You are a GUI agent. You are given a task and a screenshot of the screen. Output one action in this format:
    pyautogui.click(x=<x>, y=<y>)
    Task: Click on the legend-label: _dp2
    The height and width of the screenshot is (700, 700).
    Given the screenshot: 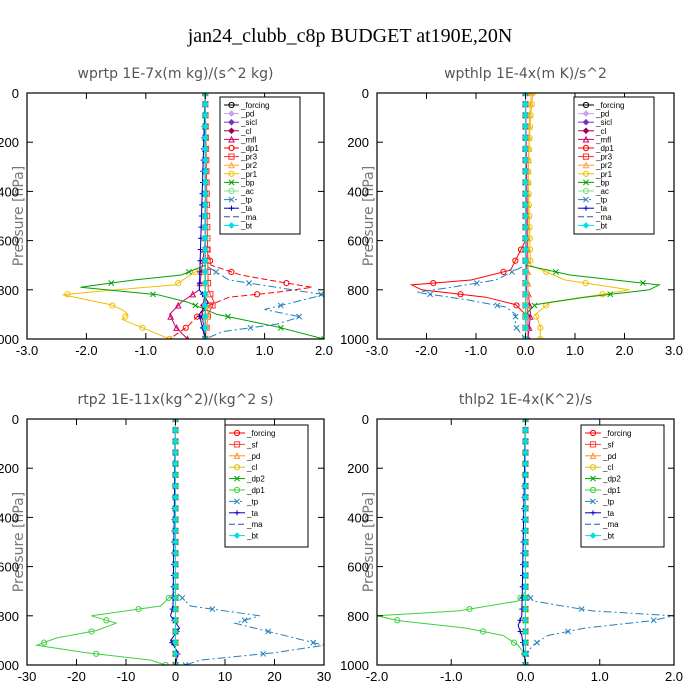 What is the action you would take?
    pyautogui.click(x=611, y=479)
    